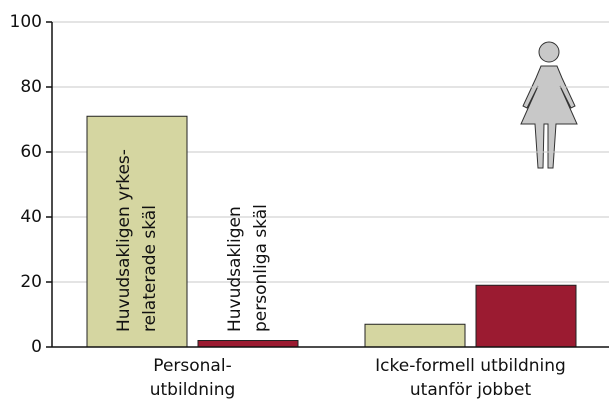 The height and width of the screenshot is (401, 609). I want to click on y-tick-label: 40, so click(31, 217).